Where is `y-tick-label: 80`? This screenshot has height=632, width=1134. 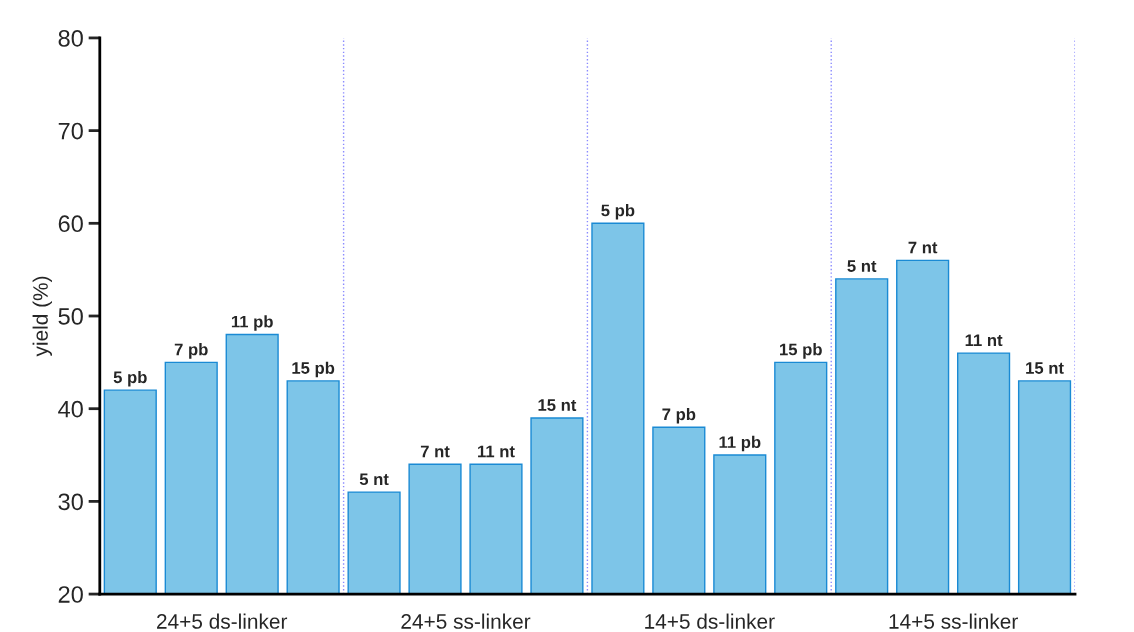 y-tick-label: 80 is located at coordinates (70, 38).